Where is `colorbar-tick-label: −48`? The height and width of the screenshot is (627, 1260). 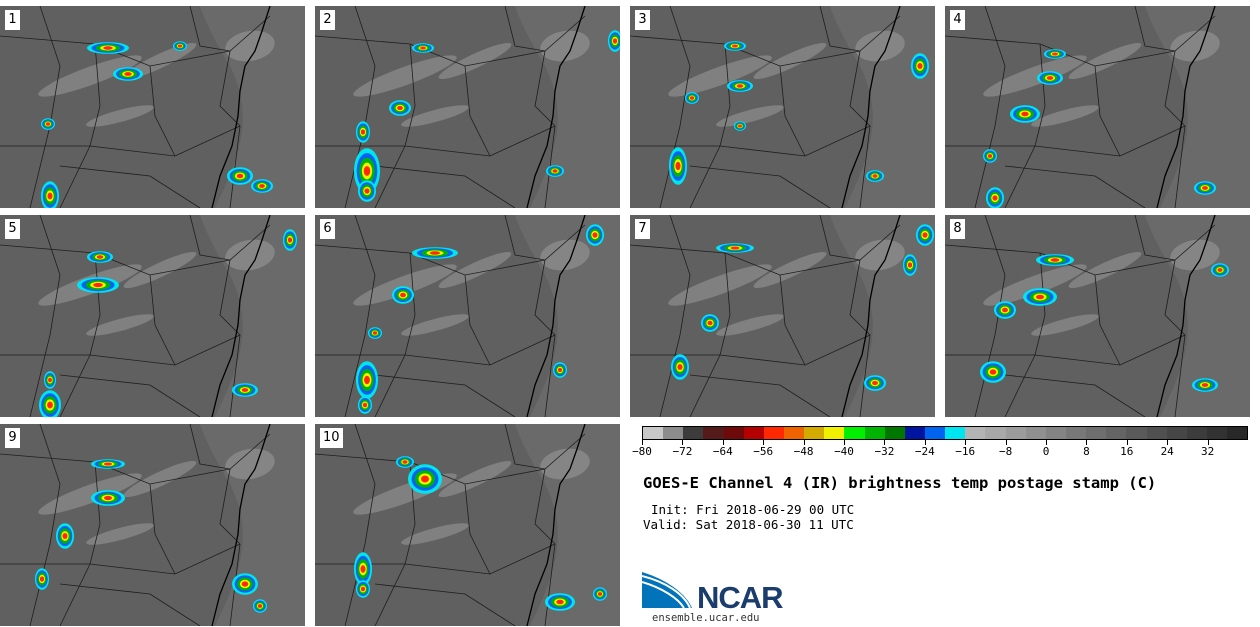
colorbar-tick-label: −48 is located at coordinates (803, 451).